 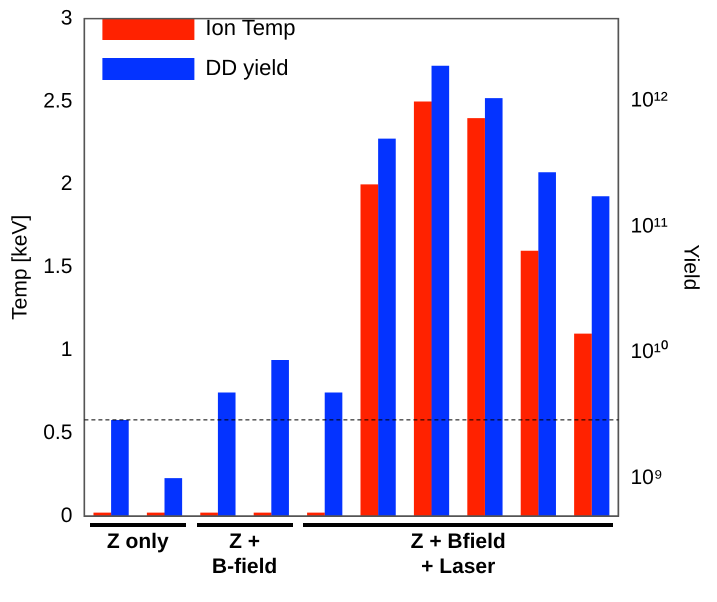 I want to click on y2-tick-label: 10¹⁰, so click(x=649, y=352).